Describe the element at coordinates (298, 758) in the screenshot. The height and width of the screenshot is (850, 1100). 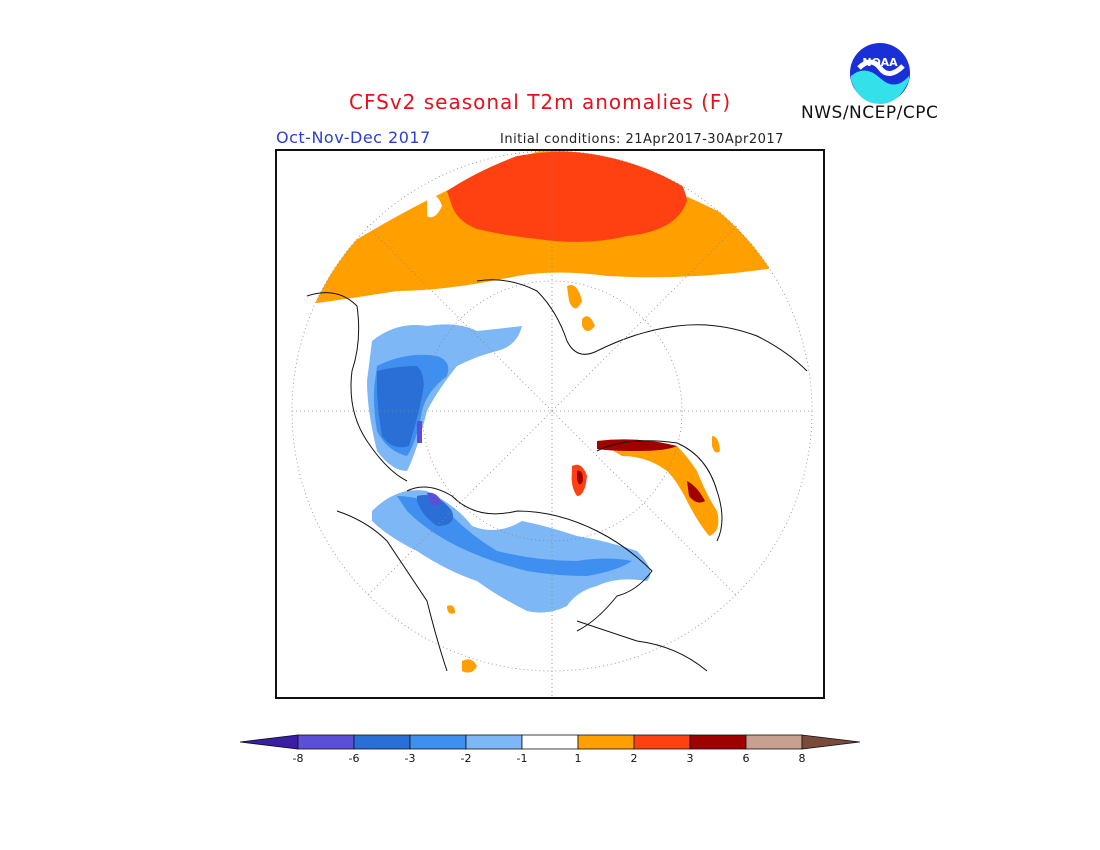
I see `color-scale-tick-label: -8` at that location.